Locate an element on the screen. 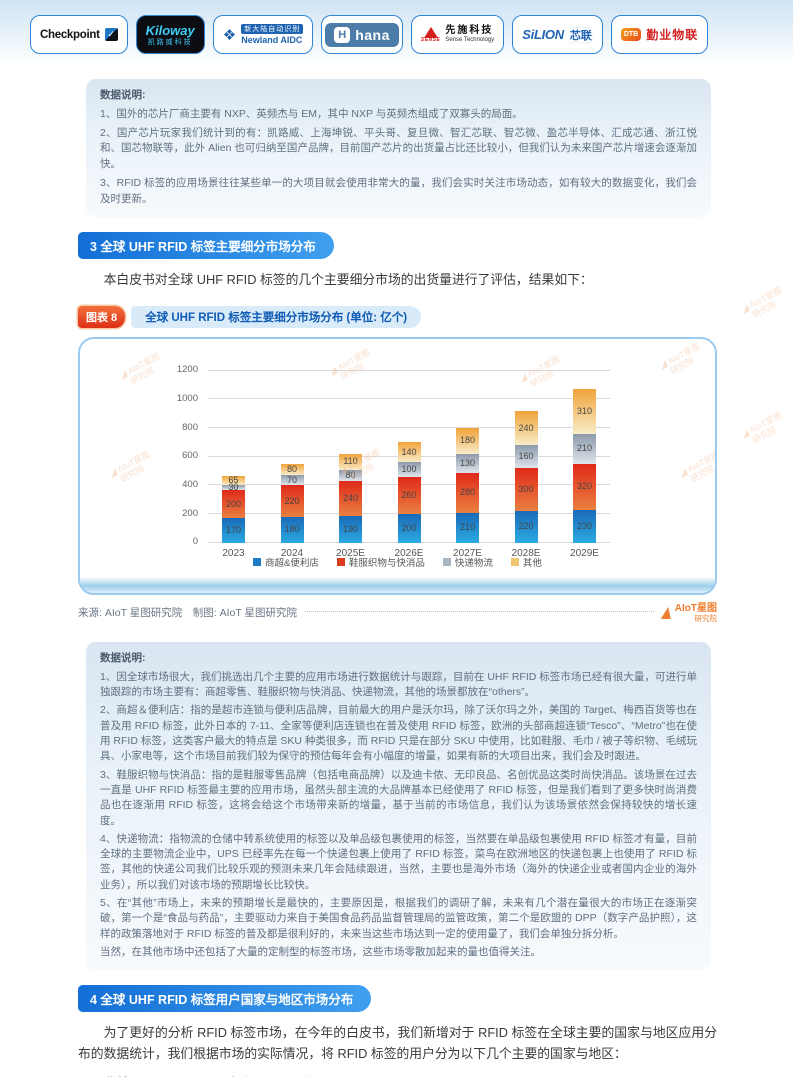 The image size is (793, 1077). dtb-badge-icon: DTB is located at coordinates (631, 34).